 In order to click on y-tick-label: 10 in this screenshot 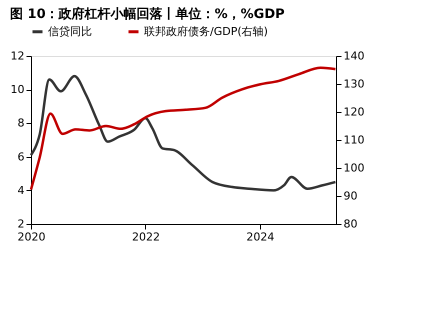, I will do `click(17, 89)`.